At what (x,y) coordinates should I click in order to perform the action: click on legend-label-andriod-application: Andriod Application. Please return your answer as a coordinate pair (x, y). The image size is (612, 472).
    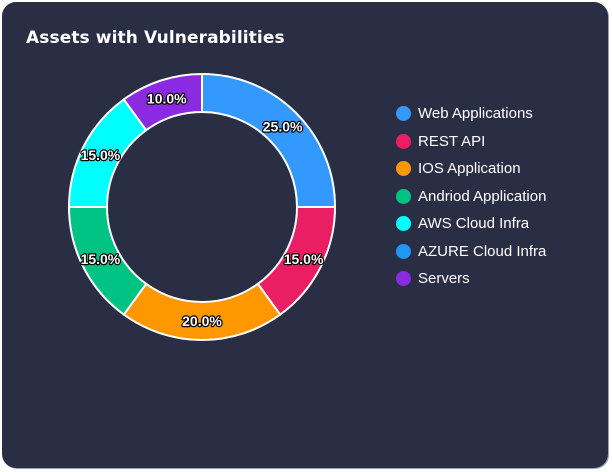
    Looking at the image, I should click on (482, 196).